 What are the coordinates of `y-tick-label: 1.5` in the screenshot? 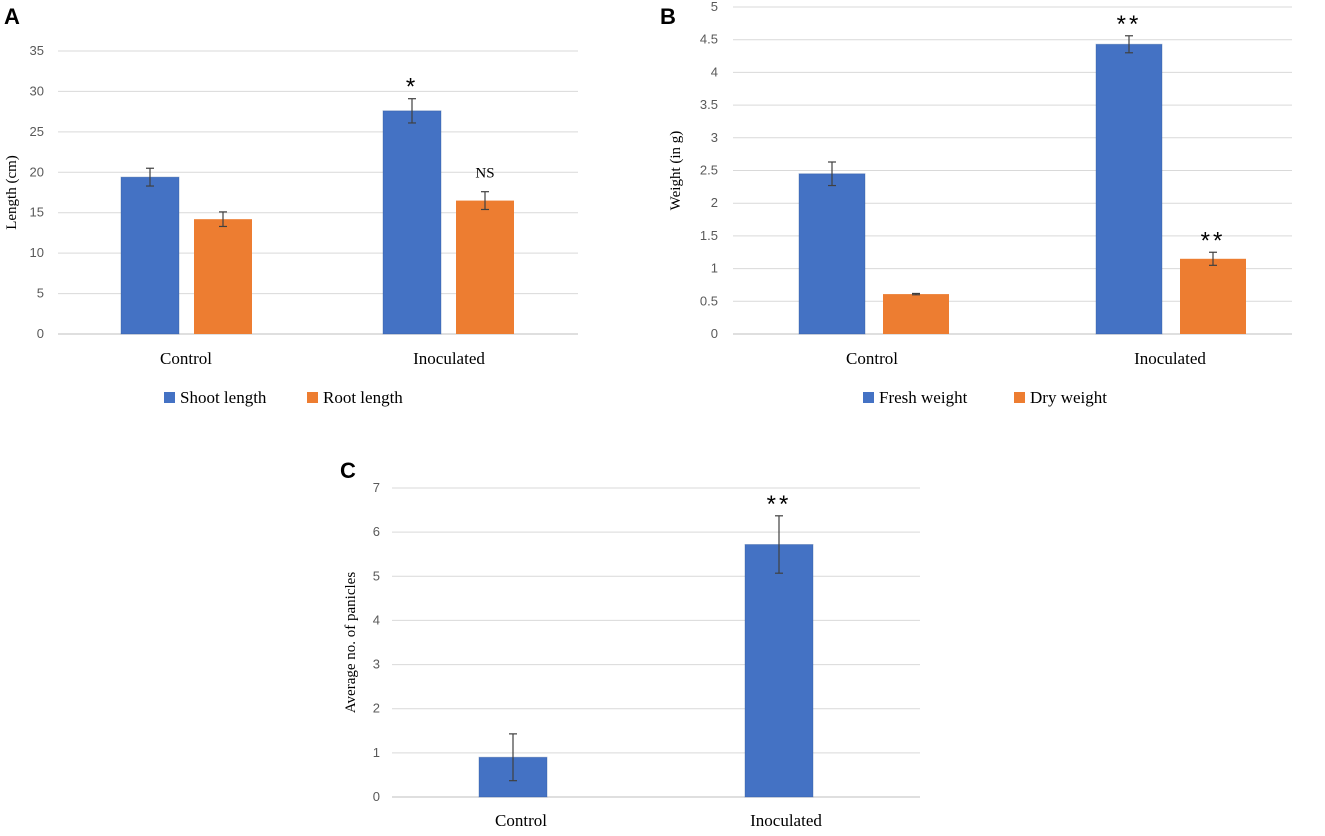 It's located at (709, 235).